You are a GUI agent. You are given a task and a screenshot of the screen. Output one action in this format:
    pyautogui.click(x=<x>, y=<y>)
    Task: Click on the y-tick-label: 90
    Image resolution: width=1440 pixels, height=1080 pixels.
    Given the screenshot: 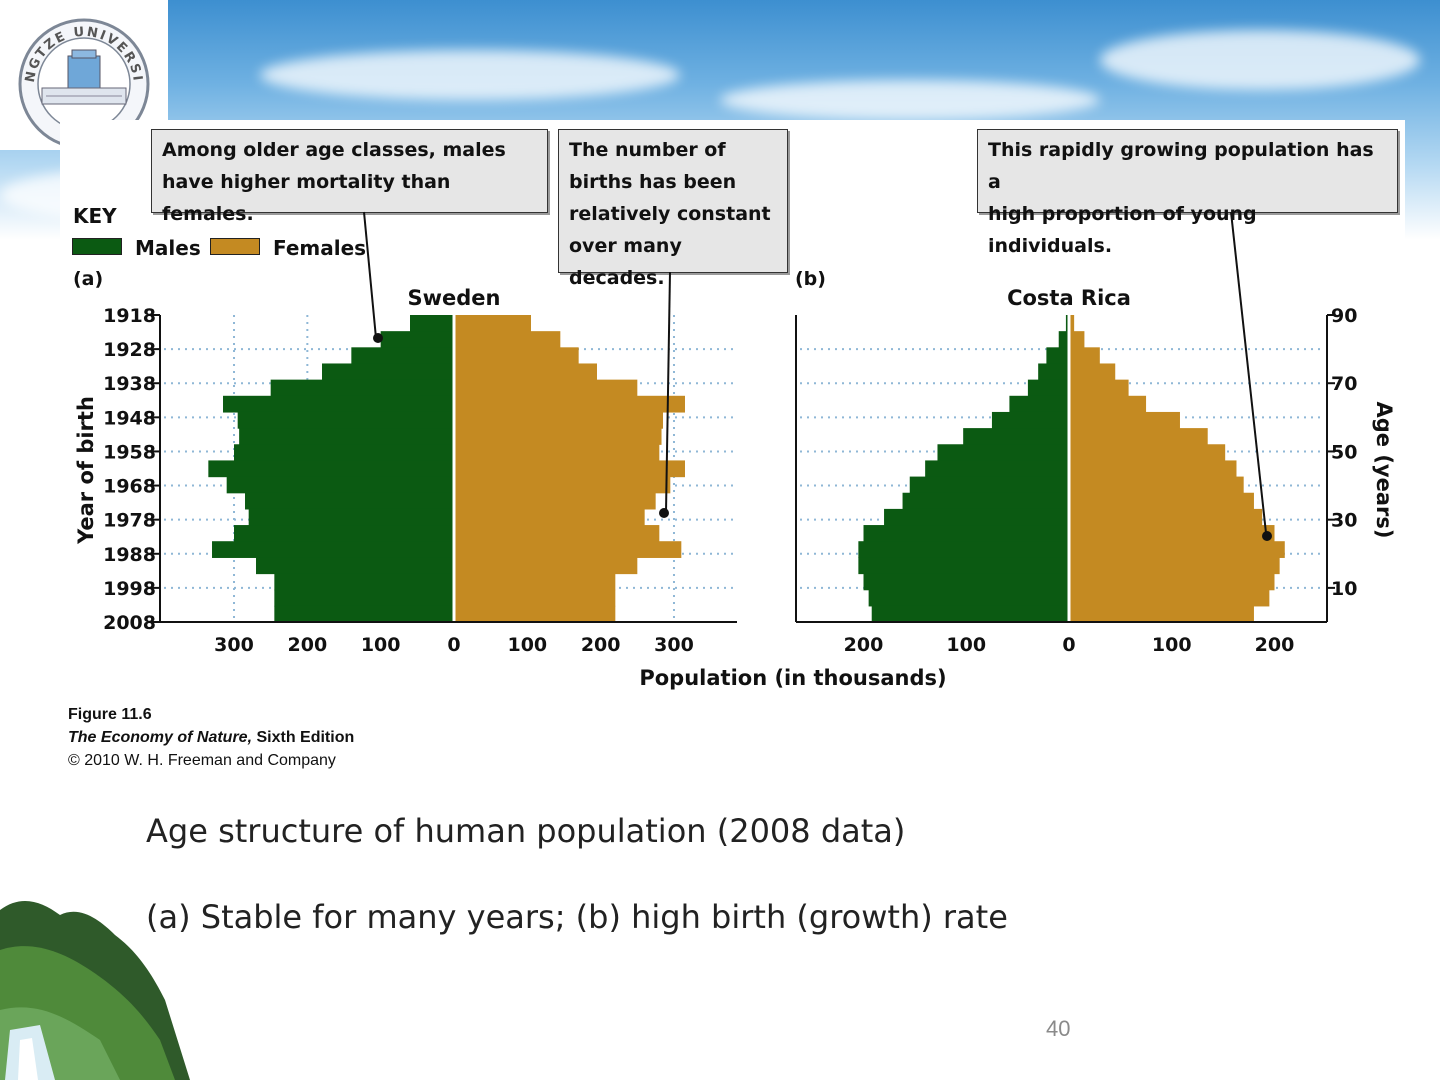 What is the action you would take?
    pyautogui.click(x=1344, y=316)
    